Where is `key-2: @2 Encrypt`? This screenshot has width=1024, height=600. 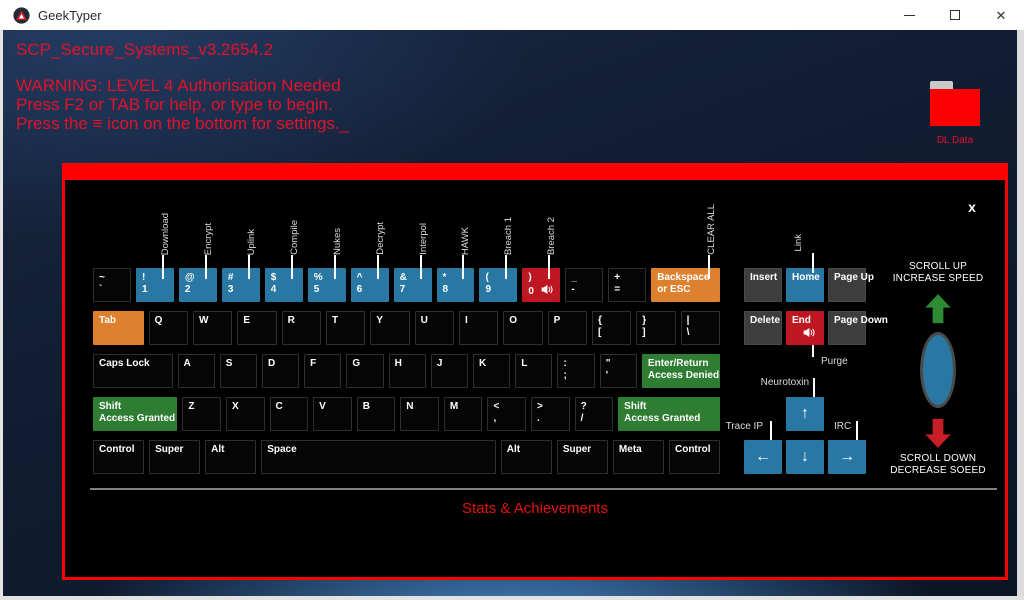 key-2: @2 Encrypt is located at coordinates (197, 262).